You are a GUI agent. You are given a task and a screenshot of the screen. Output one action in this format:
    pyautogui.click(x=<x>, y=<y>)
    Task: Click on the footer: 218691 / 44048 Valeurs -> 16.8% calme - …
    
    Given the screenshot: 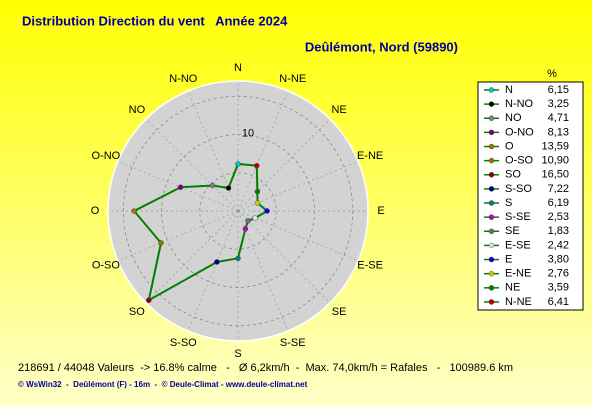 What is the action you would take?
    pyautogui.click(x=265, y=368)
    